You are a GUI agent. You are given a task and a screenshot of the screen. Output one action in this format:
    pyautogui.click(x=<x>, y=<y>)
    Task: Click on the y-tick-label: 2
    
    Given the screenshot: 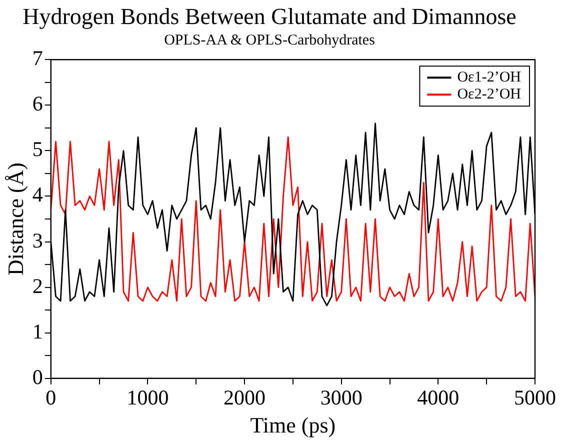 What is the action you would take?
    pyautogui.click(x=37, y=286)
    